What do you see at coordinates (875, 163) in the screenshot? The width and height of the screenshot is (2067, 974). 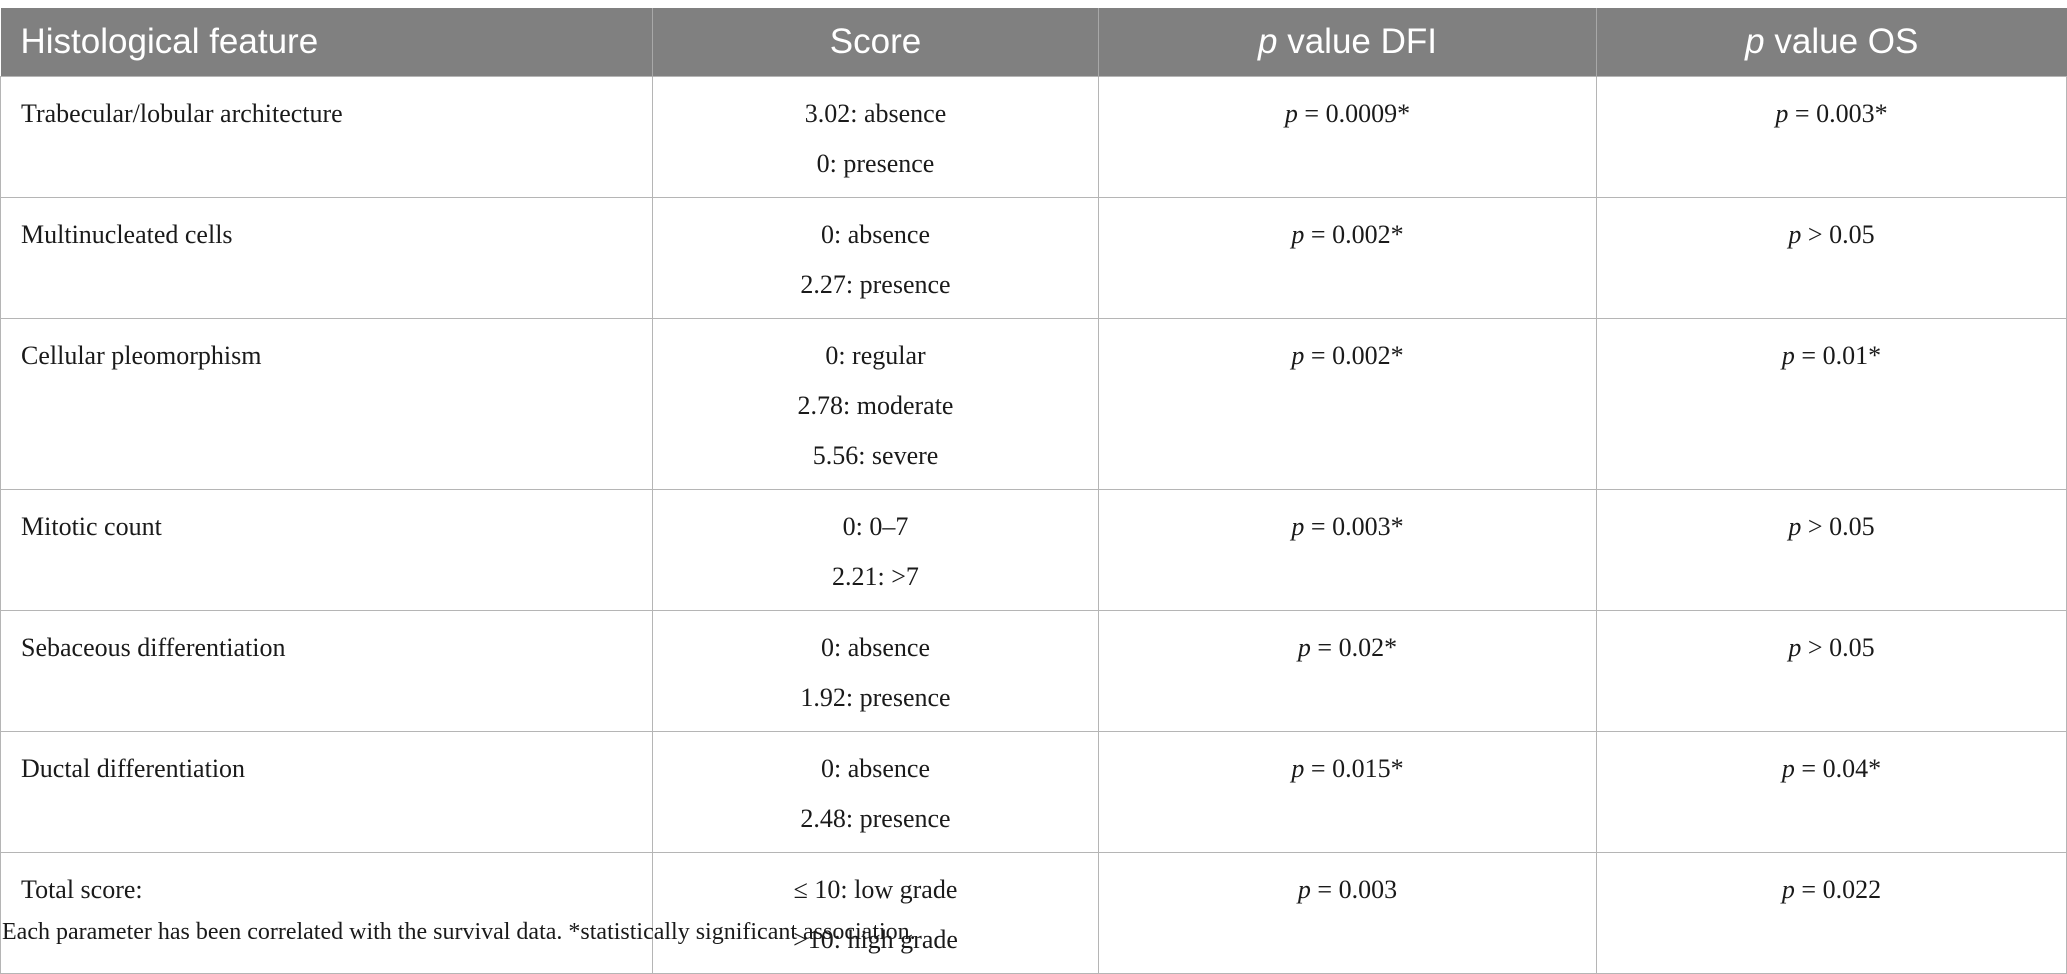 I see `score-line: 0: presence` at bounding box center [875, 163].